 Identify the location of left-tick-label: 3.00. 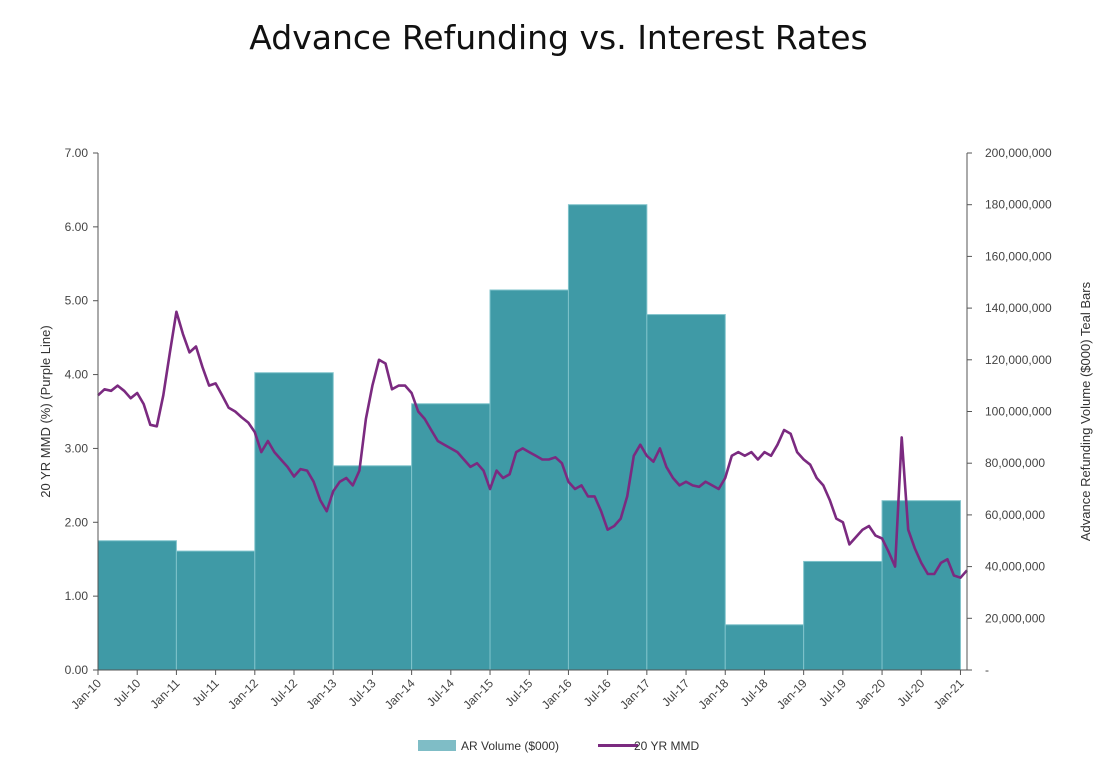
(77, 448).